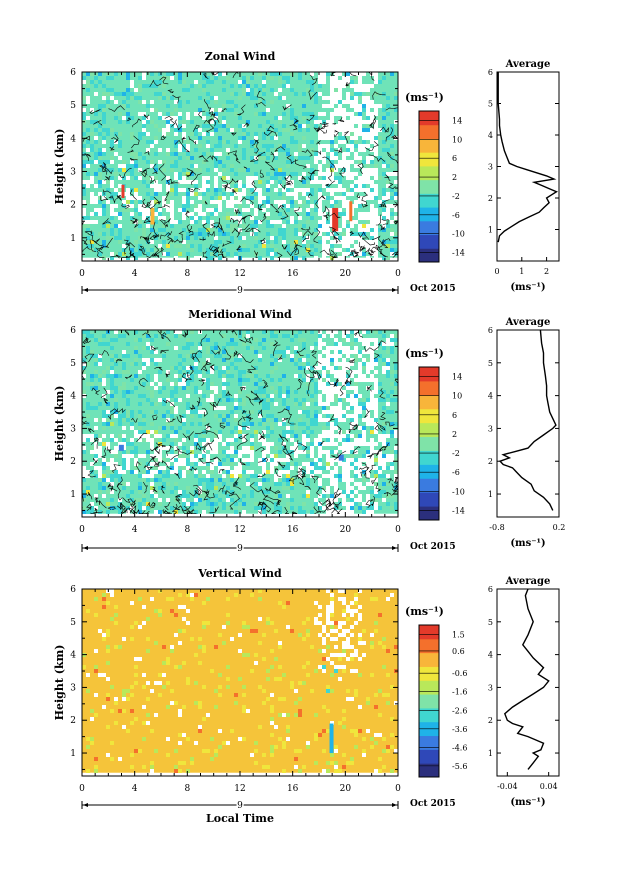 The width and height of the screenshot is (618, 873). I want to click on colorbar-frame, so click(429, 186).